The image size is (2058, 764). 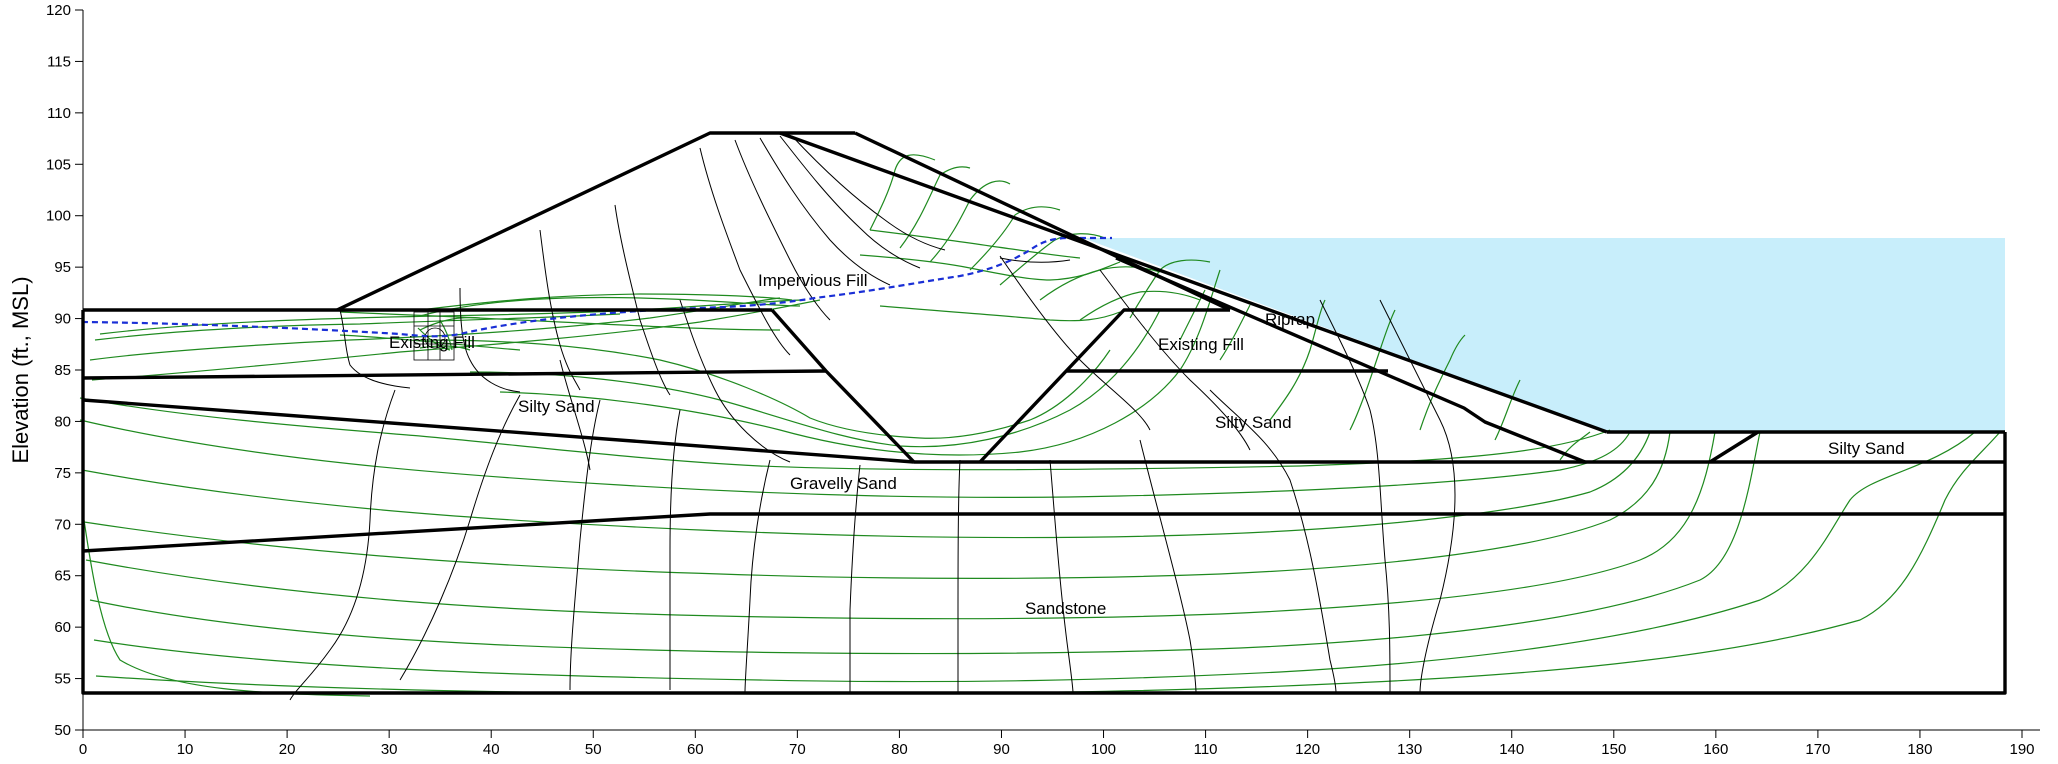 What do you see at coordinates (62, 730) in the screenshot?
I see `y-tick-label: 50` at bounding box center [62, 730].